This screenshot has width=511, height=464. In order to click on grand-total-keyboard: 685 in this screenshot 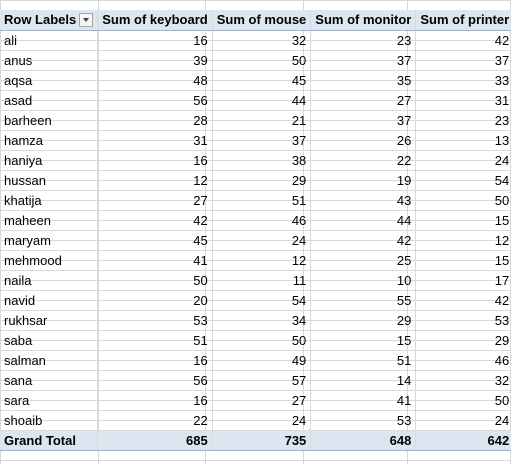, I will do `click(155, 440)`.